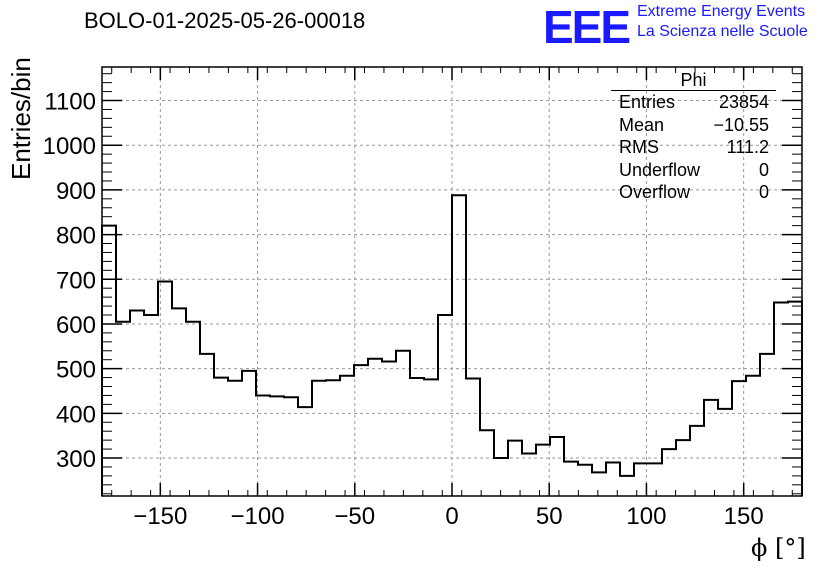 The width and height of the screenshot is (836, 572). Describe the element at coordinates (76, 280) in the screenshot. I see `y-tick-label: 700` at that location.